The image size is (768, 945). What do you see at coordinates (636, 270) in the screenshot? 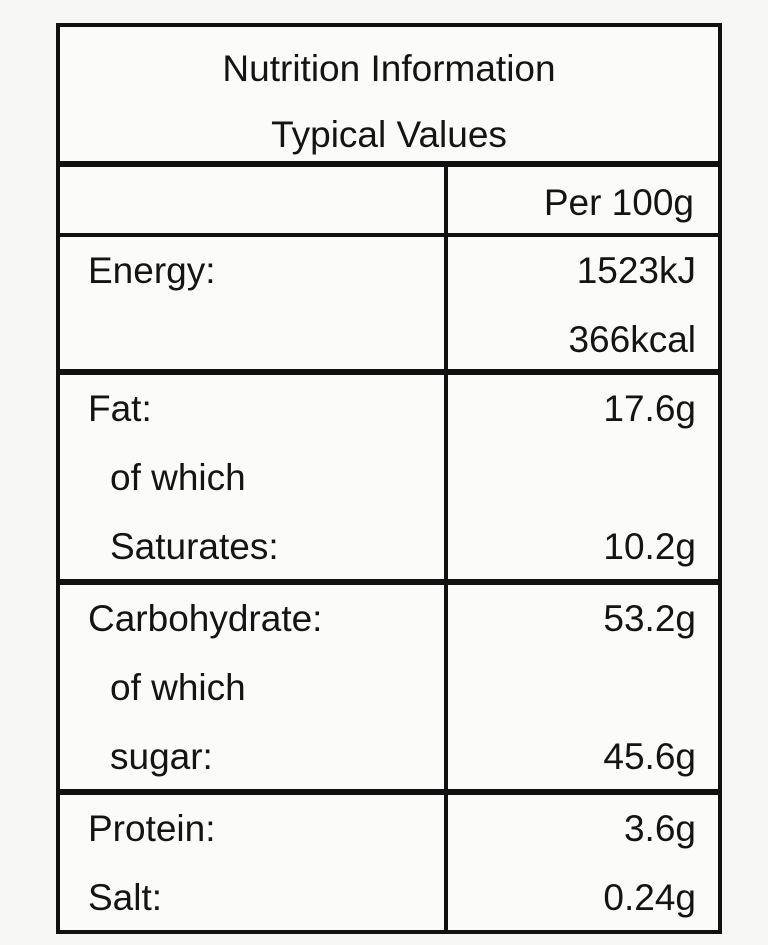
I see `nutrient-value: 1523kJ` at bounding box center [636, 270].